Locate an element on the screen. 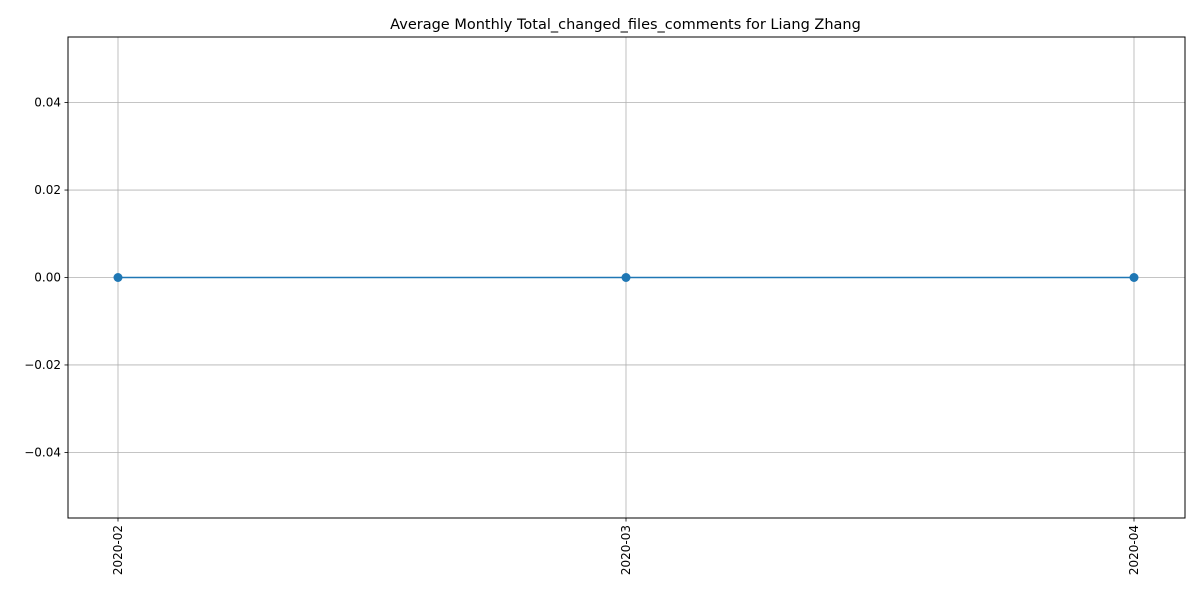 The image size is (1200, 600). y-axis: 0.04 0.02 0.00 −0.02 −0.04 is located at coordinates (46, 277).